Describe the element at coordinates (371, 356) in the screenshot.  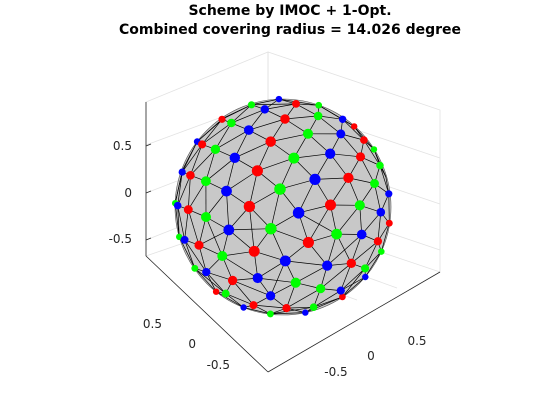
I see `y-tick-label: 0` at that location.